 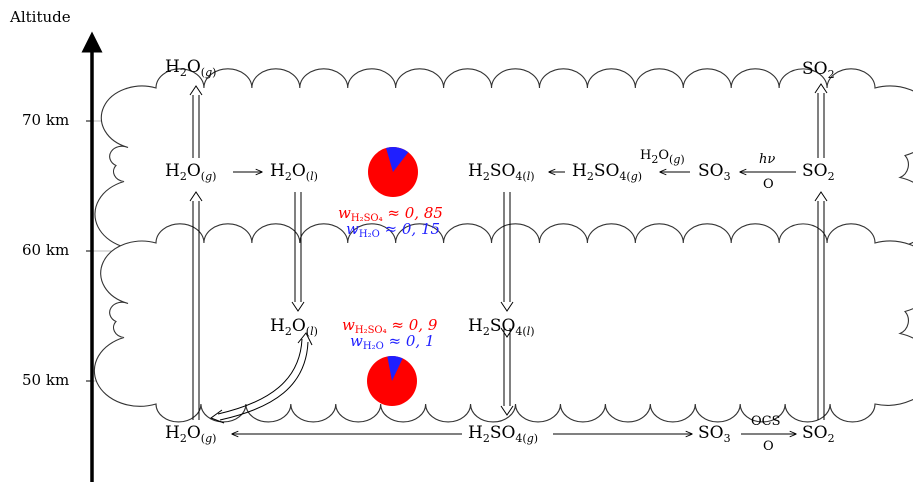 I want to click on weight-upper-water: wH₂O ≈ 0, 15, so click(x=393, y=230).